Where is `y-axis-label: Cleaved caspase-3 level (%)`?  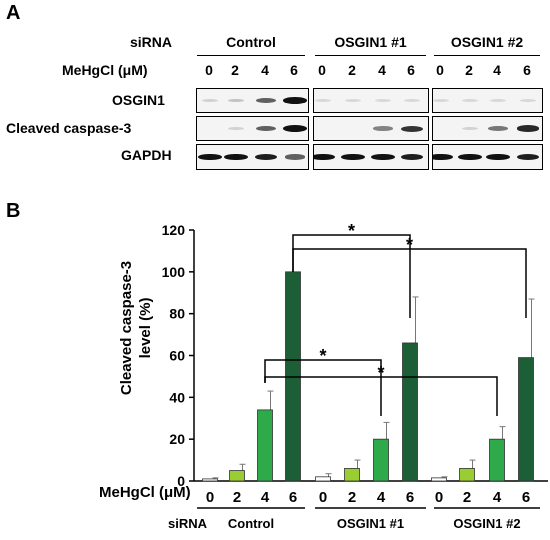 y-axis-label: Cleaved caspase-3 level (%) is located at coordinates (136, 328).